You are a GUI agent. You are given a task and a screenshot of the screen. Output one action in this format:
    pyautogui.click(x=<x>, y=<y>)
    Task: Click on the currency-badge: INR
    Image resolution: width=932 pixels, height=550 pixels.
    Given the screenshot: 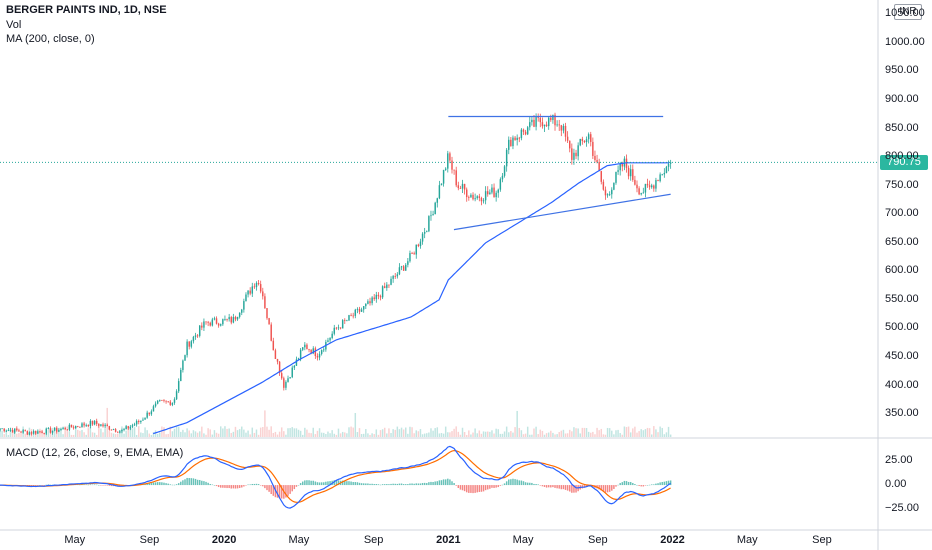 What is the action you would take?
    pyautogui.click(x=908, y=12)
    